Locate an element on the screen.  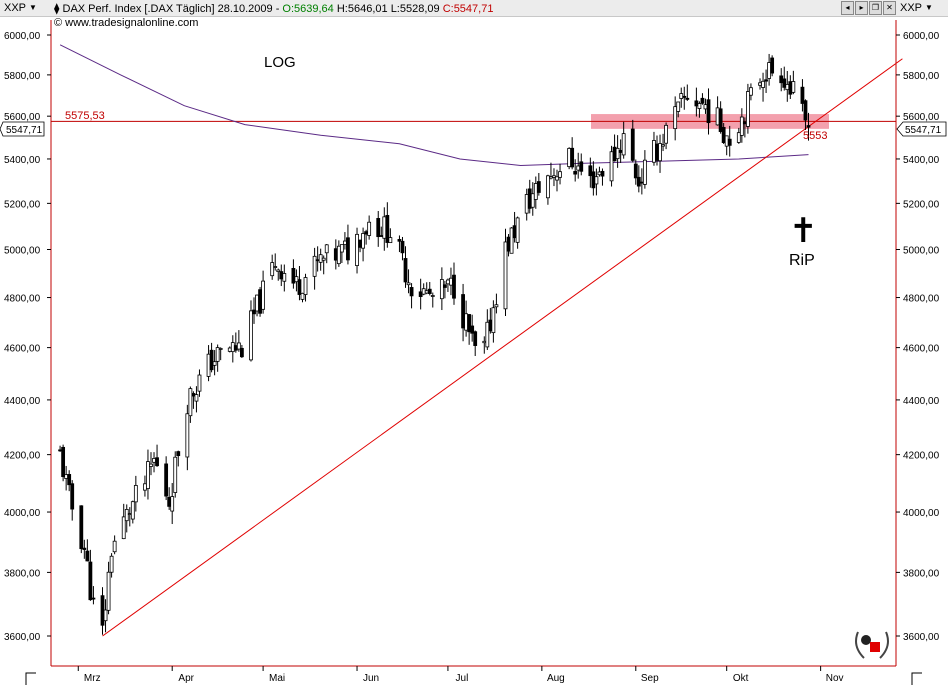
y-tick-label-left: 5600,00 is located at coordinates (22, 117).